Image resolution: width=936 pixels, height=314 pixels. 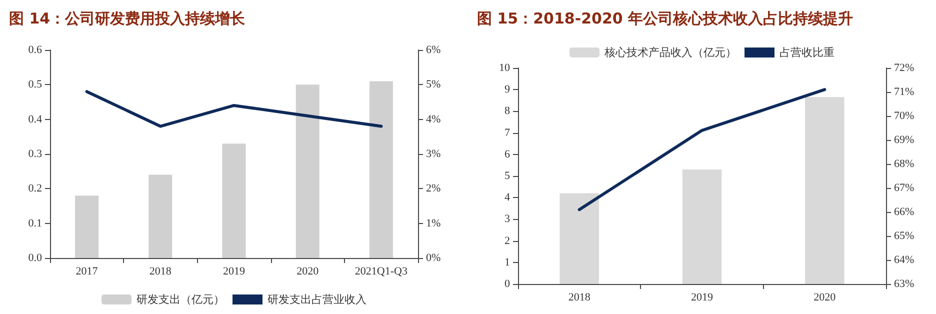 What do you see at coordinates (35, 223) in the screenshot?
I see `y-tick-label: 0.1` at bounding box center [35, 223].